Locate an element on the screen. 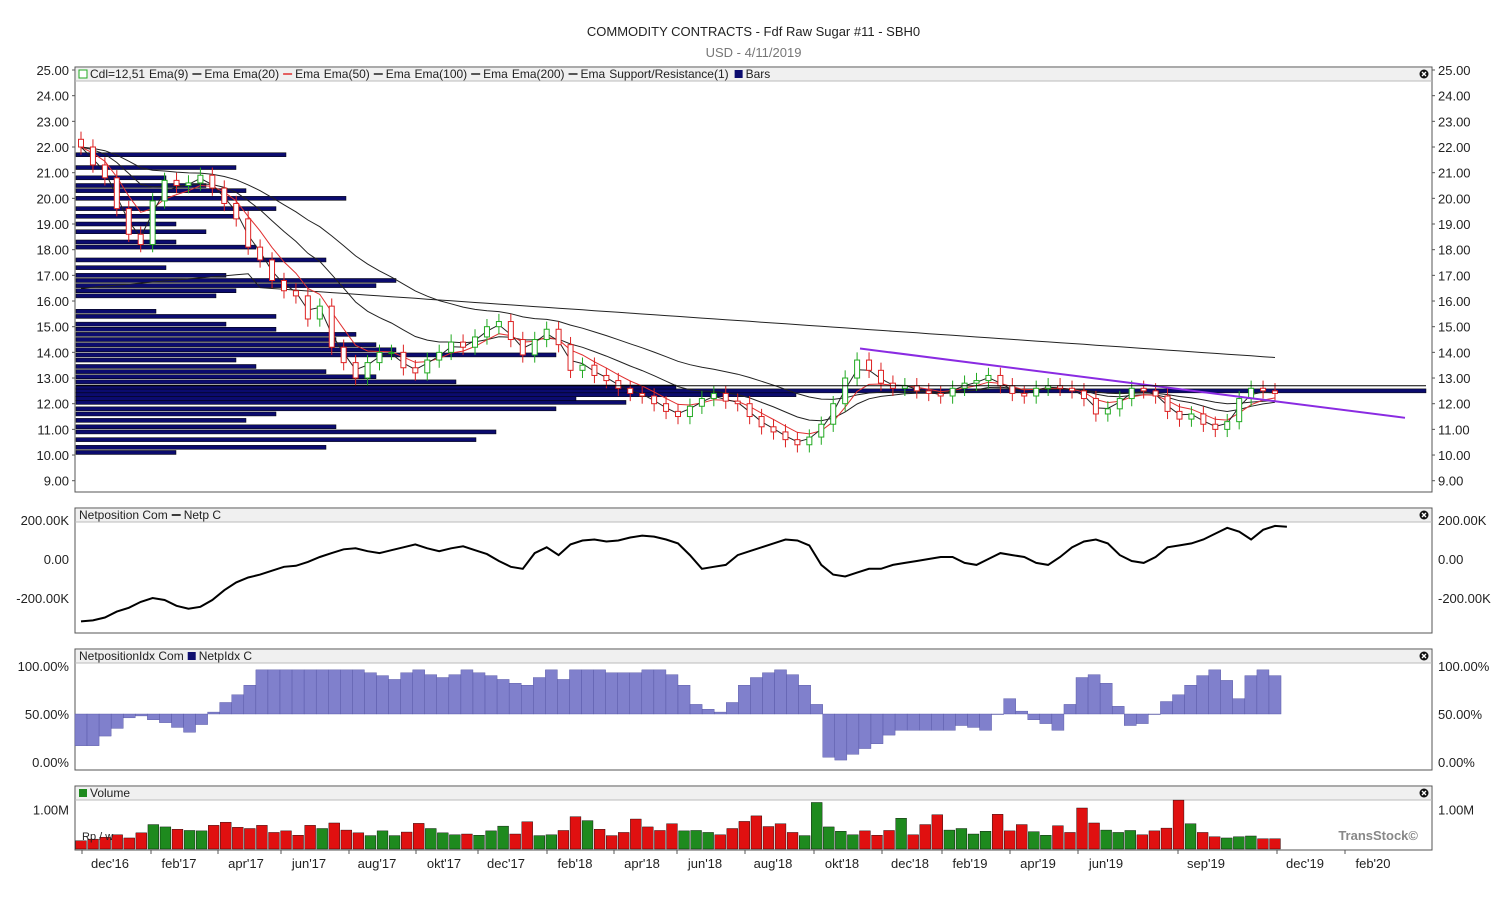  x-tick-label: jun'19 is located at coordinates (1105, 863).